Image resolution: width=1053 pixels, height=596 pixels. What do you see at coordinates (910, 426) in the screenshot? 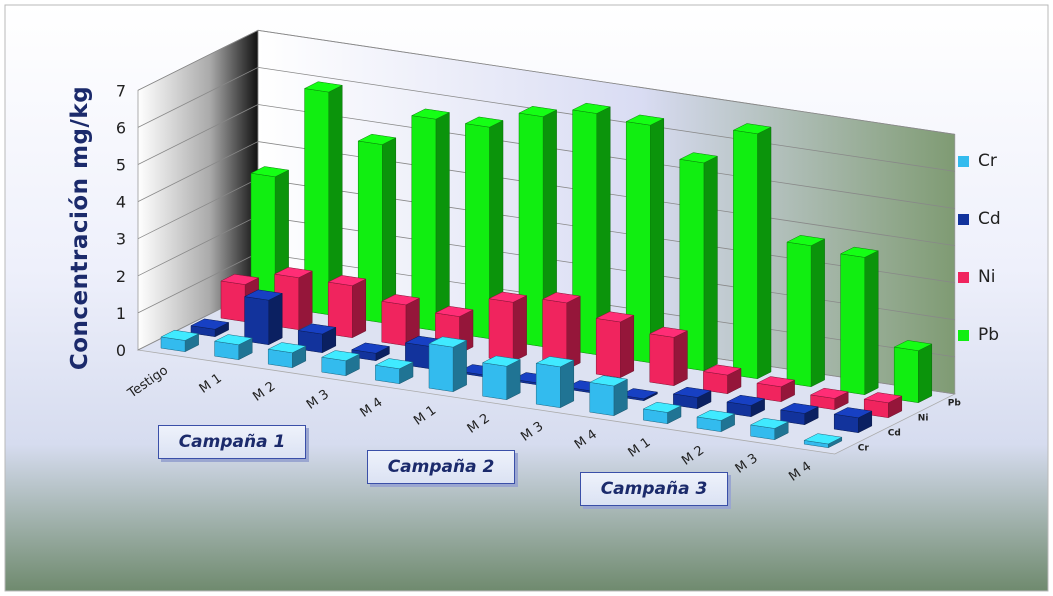
I see `depth-axis-ticks: Cr Cd Ni Pb` at bounding box center [910, 426].